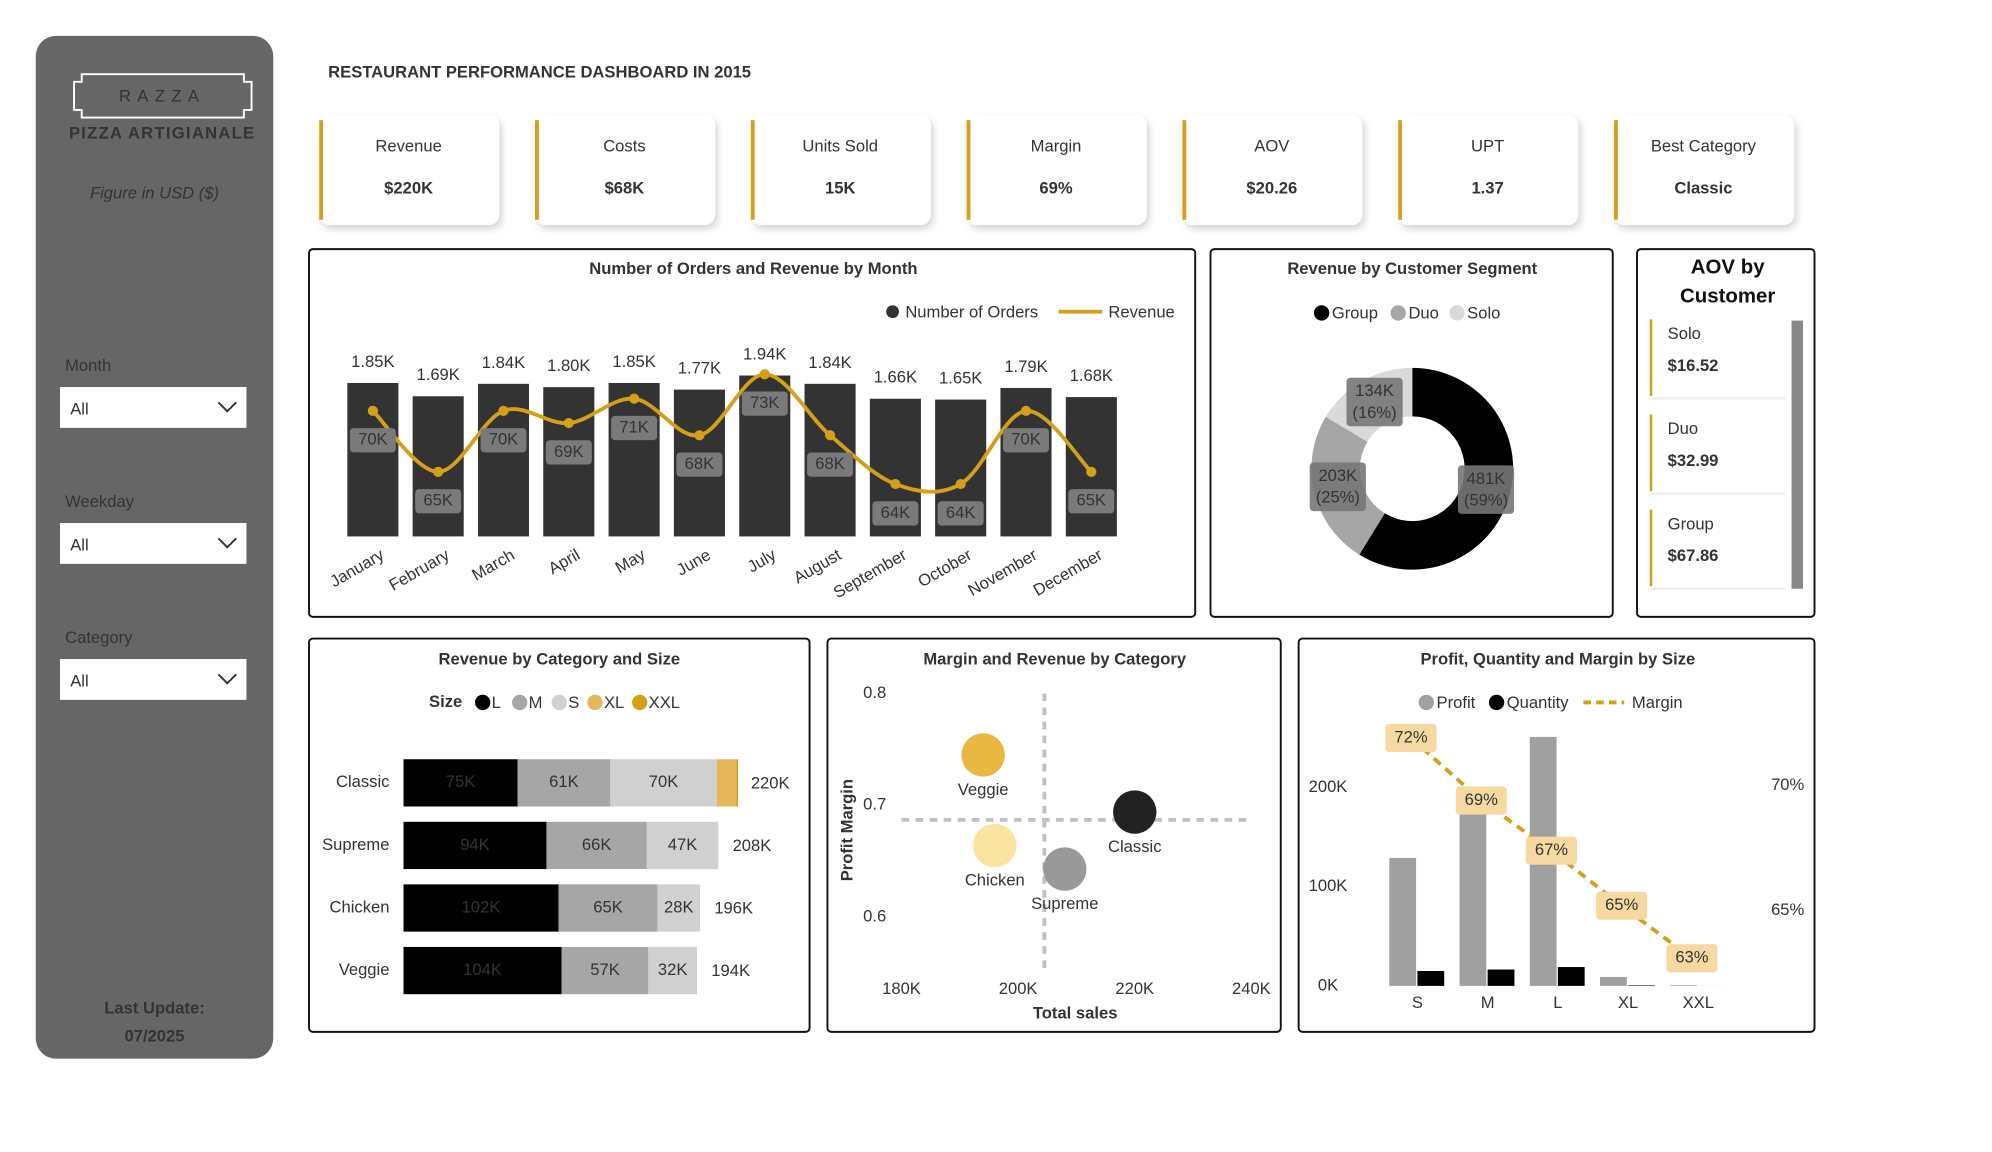 This screenshot has height=1152, width=1992. What do you see at coordinates (1787, 909) in the screenshot?
I see `y2-tick-label: 65%` at bounding box center [1787, 909].